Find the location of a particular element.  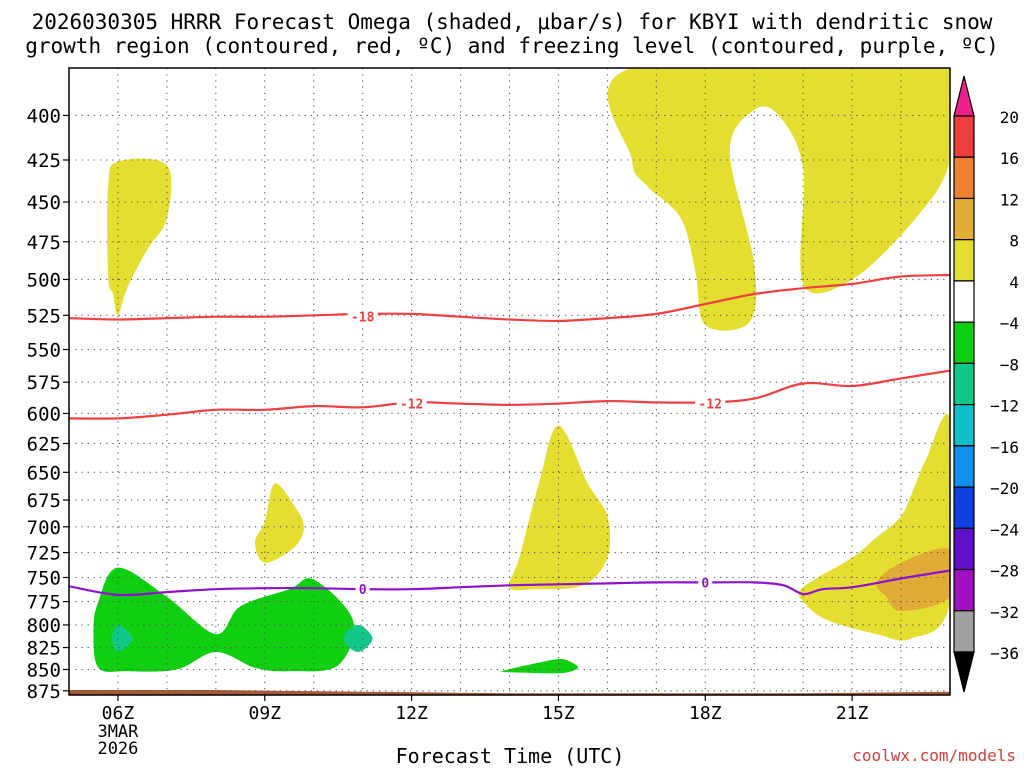

ytick-label-825: 825 is located at coordinates (44, 649).